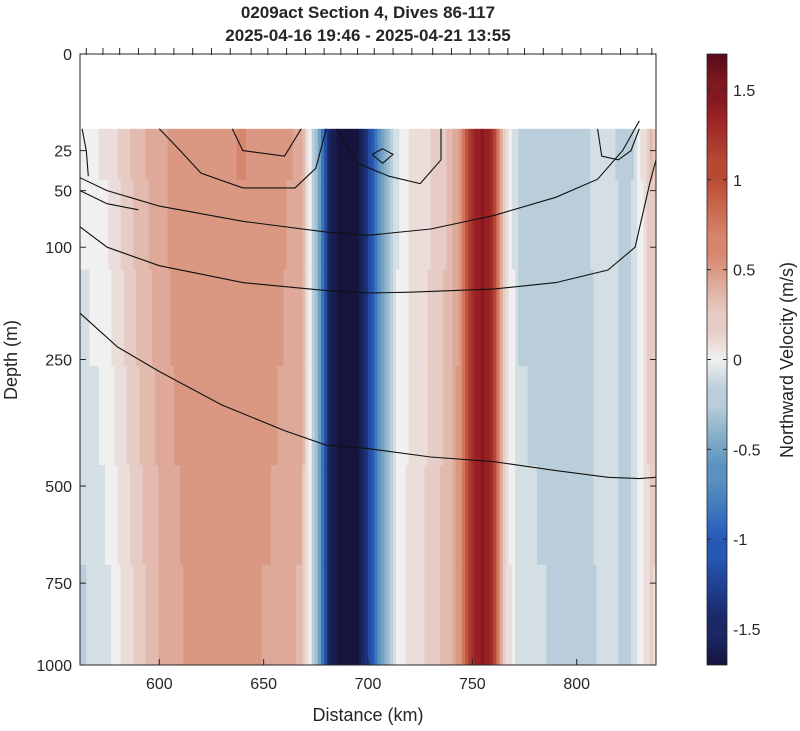 This screenshot has width=800, height=731. What do you see at coordinates (740, 540) in the screenshot?
I see `colorbar-tick-label: -1` at bounding box center [740, 540].